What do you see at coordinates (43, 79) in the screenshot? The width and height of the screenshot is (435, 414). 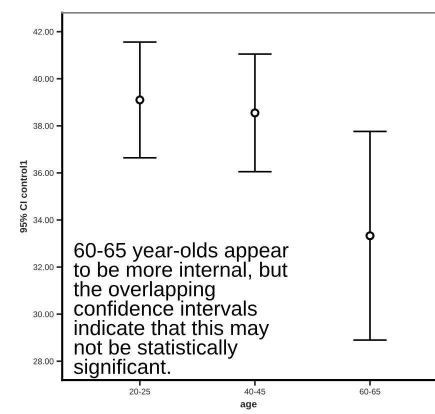 I see `y-tick-label: 40.00` at bounding box center [43, 79].